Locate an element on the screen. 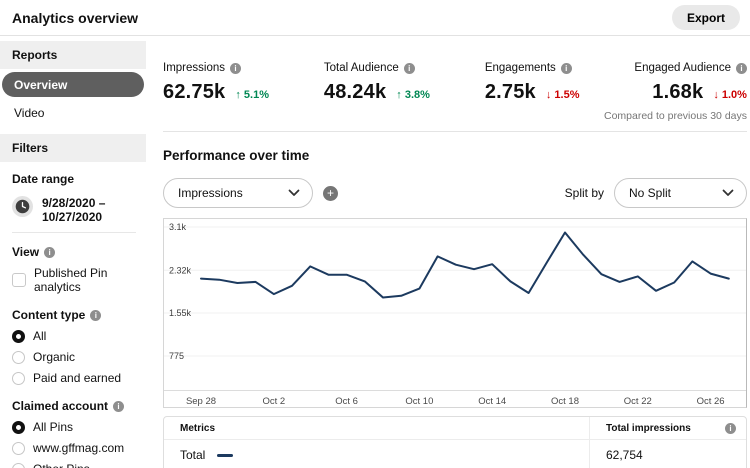 Image resolution: width=750 pixels, height=468 pixels. metric-card-impressions: Impressions i 62.75k ↑ 5.1% is located at coordinates (216, 83).